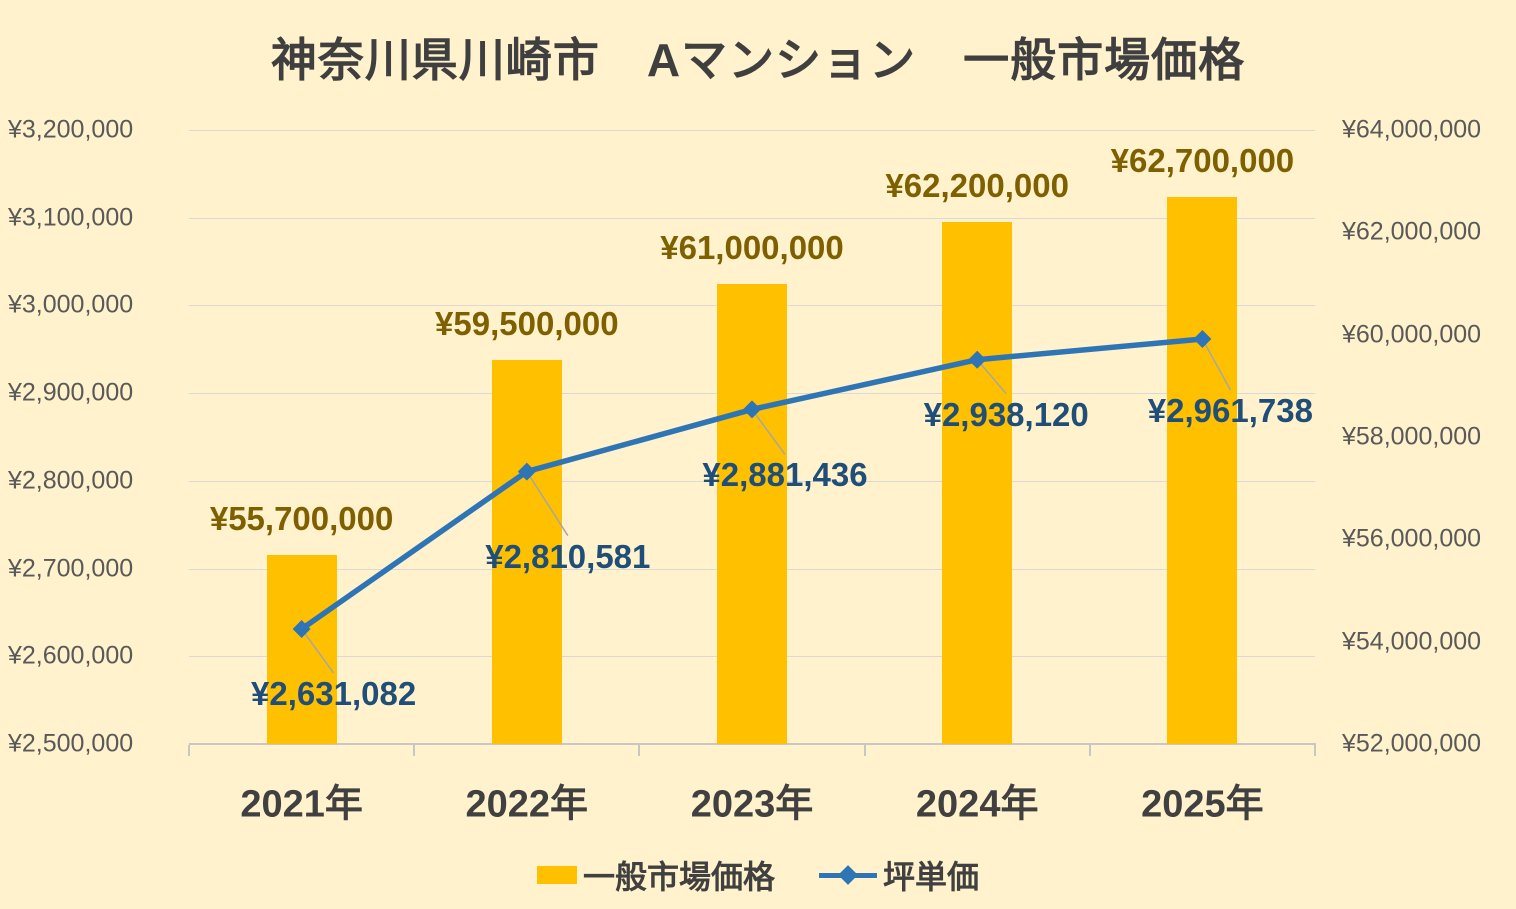  Describe the element at coordinates (1412, 334) in the screenshot. I see `right-axis-tick-label: ¥60,000,000` at that location.